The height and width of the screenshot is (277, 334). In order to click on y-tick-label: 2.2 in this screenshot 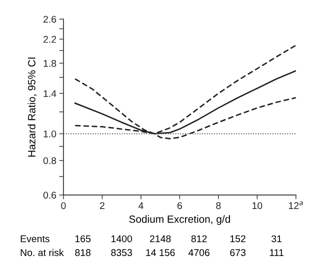, I will do `click(49, 39)`.